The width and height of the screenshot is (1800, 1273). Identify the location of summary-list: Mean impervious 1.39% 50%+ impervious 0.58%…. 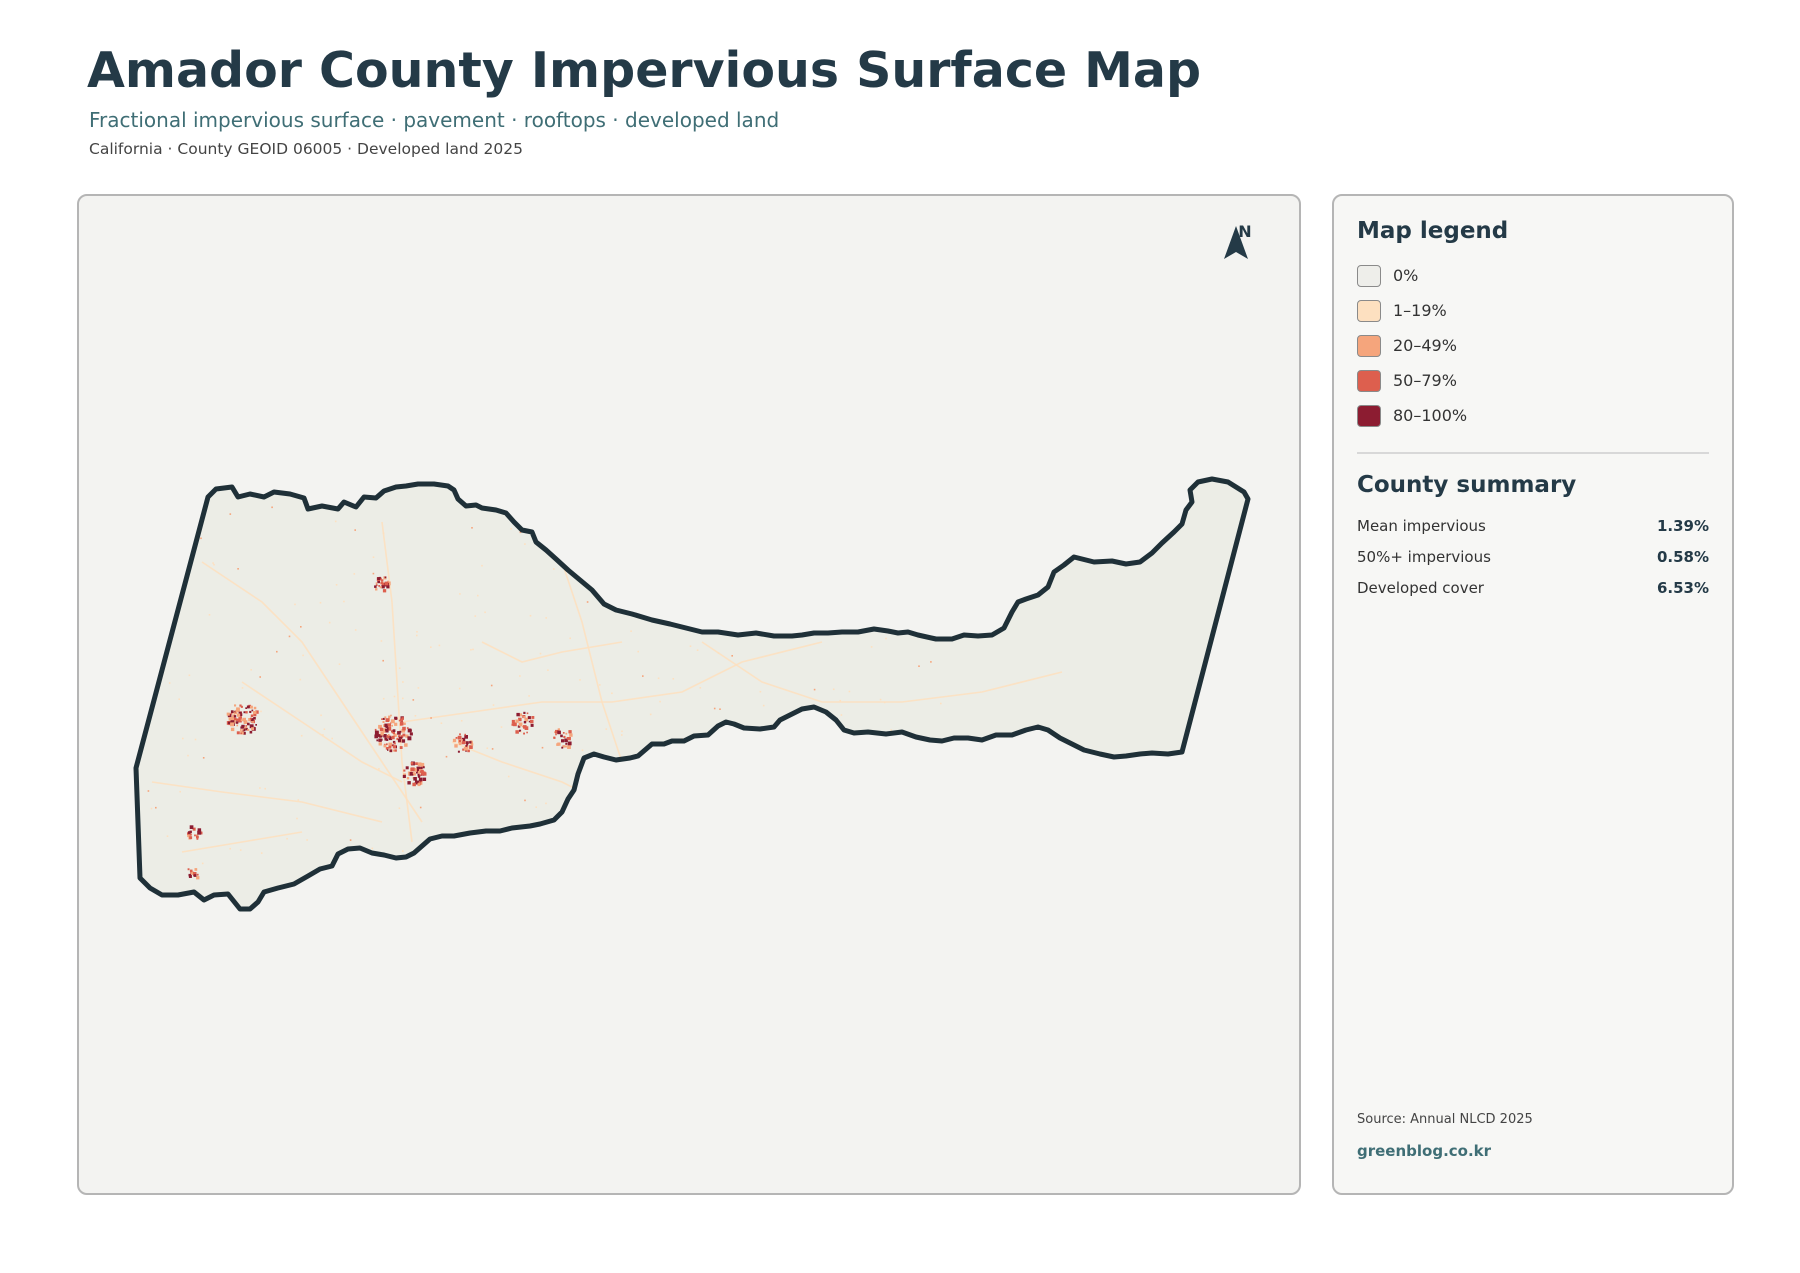
(1533, 556).